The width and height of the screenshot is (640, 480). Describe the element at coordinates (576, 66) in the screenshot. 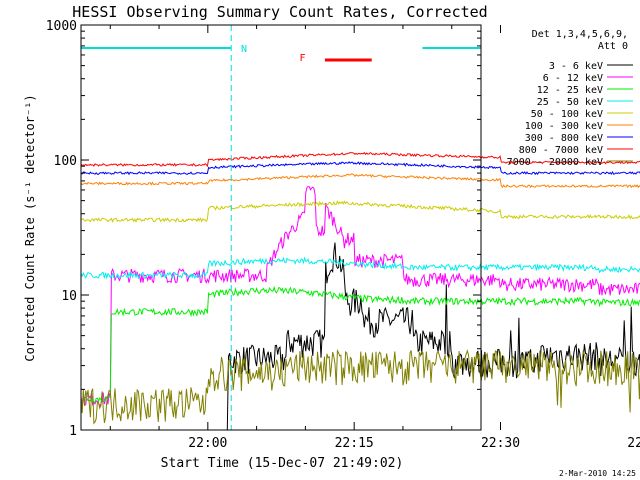

I see `legend-label: 3 - 6 keV` at that location.